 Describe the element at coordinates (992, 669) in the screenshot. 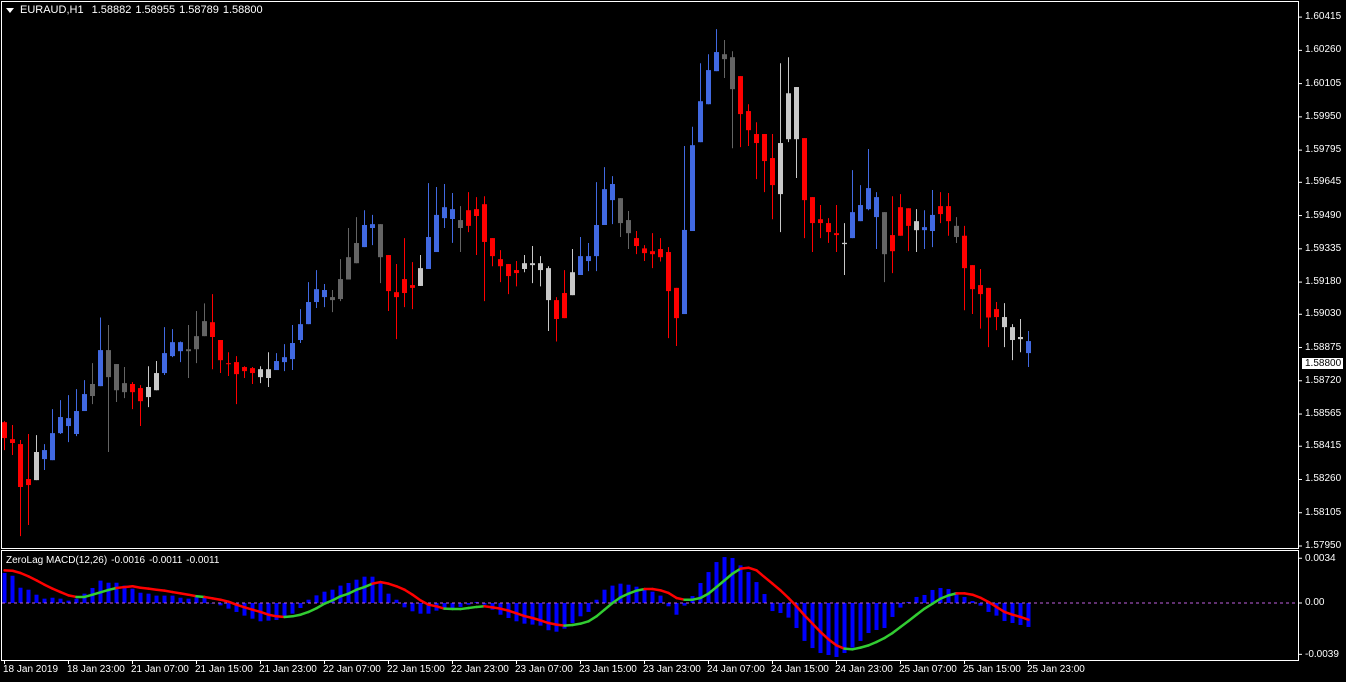

I see `time-tick-label: 25 Jan 15:00` at that location.